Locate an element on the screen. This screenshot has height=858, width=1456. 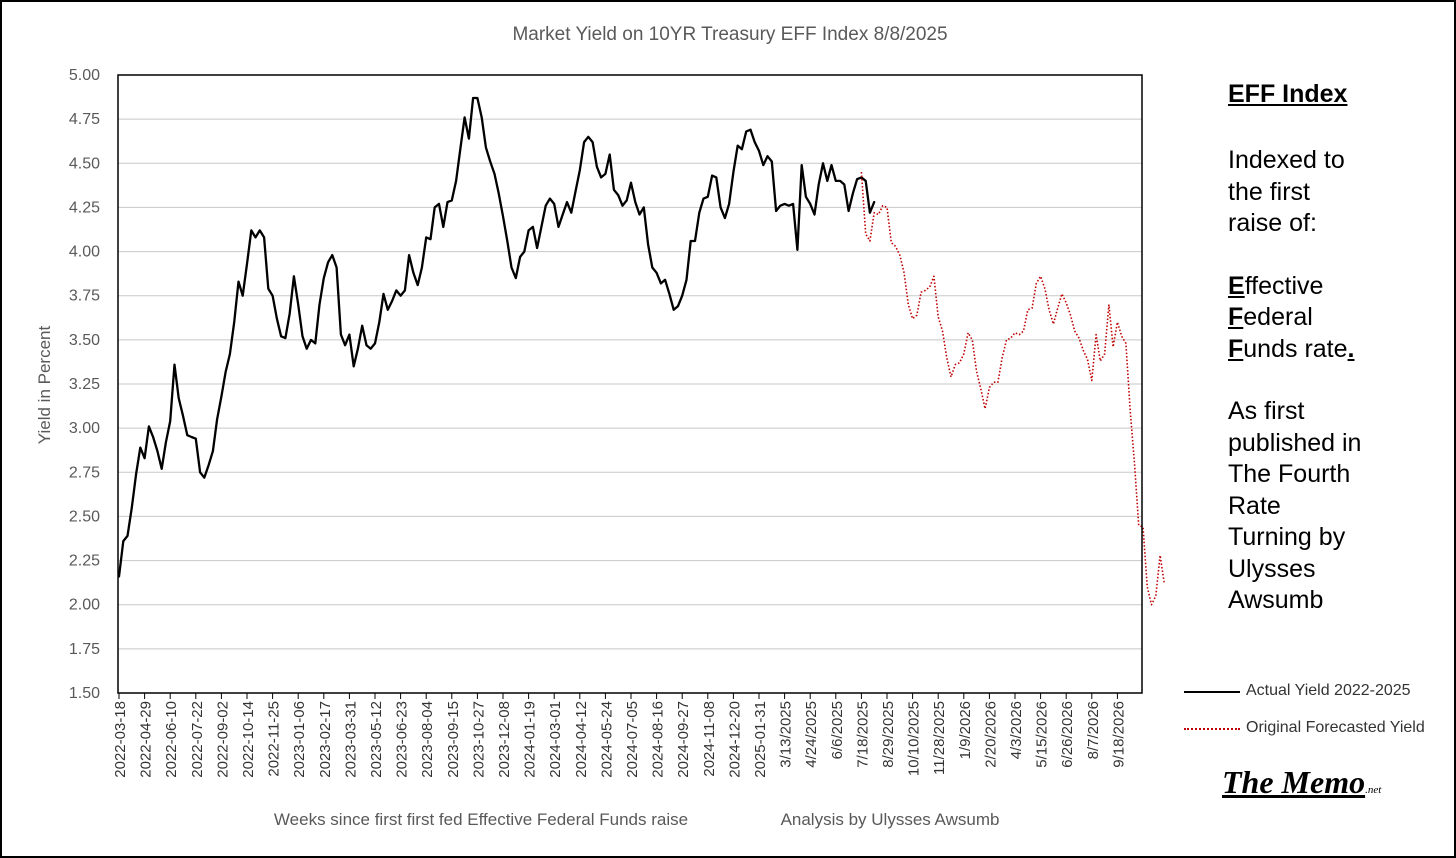
x-tick-label: 7/18/2025 is located at coordinates (862, 734).